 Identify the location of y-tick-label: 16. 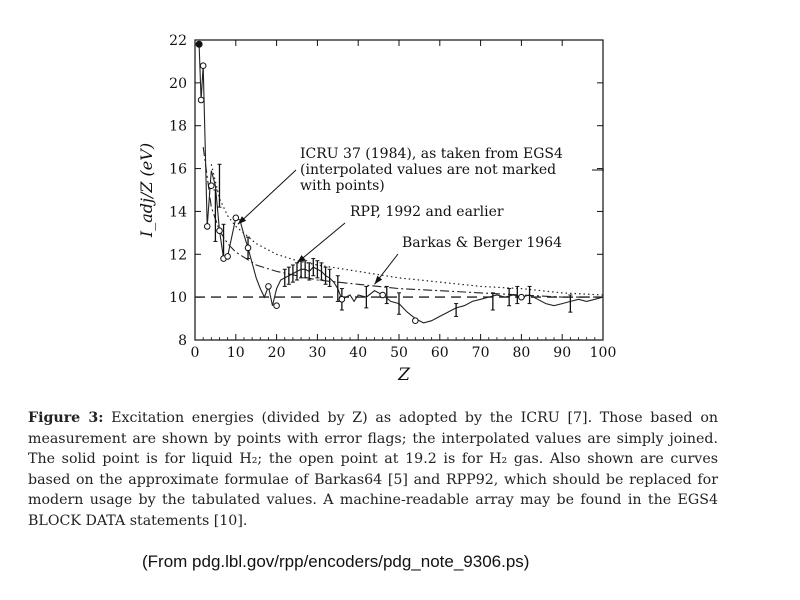
(178, 170).